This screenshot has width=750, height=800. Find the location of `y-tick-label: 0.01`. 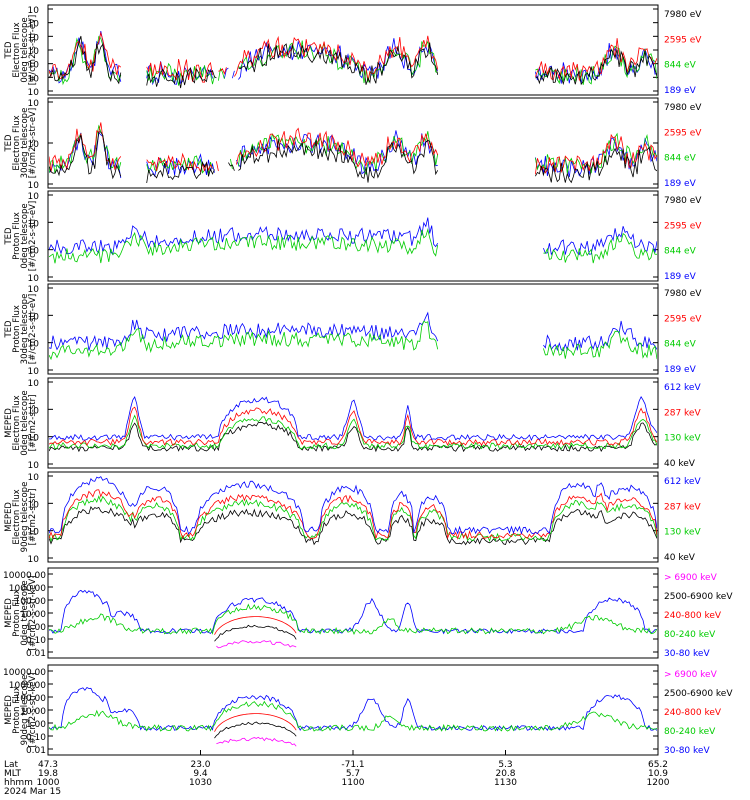

y-tick-label: 0.01 is located at coordinates (36, 654).